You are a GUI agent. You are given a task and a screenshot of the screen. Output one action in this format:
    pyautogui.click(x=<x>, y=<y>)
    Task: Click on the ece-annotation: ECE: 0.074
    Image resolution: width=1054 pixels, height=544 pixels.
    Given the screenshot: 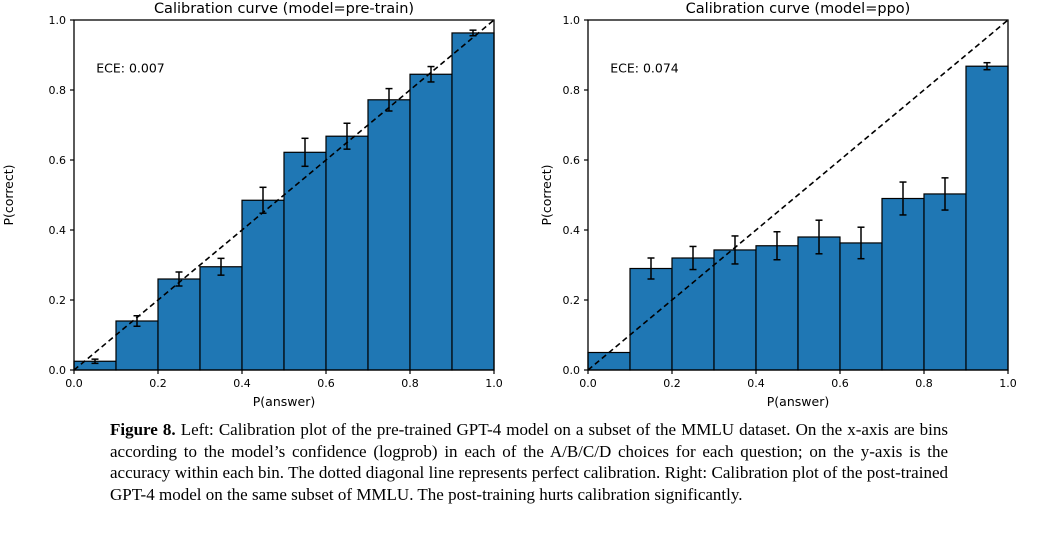 What is the action you would take?
    pyautogui.click(x=644, y=68)
    